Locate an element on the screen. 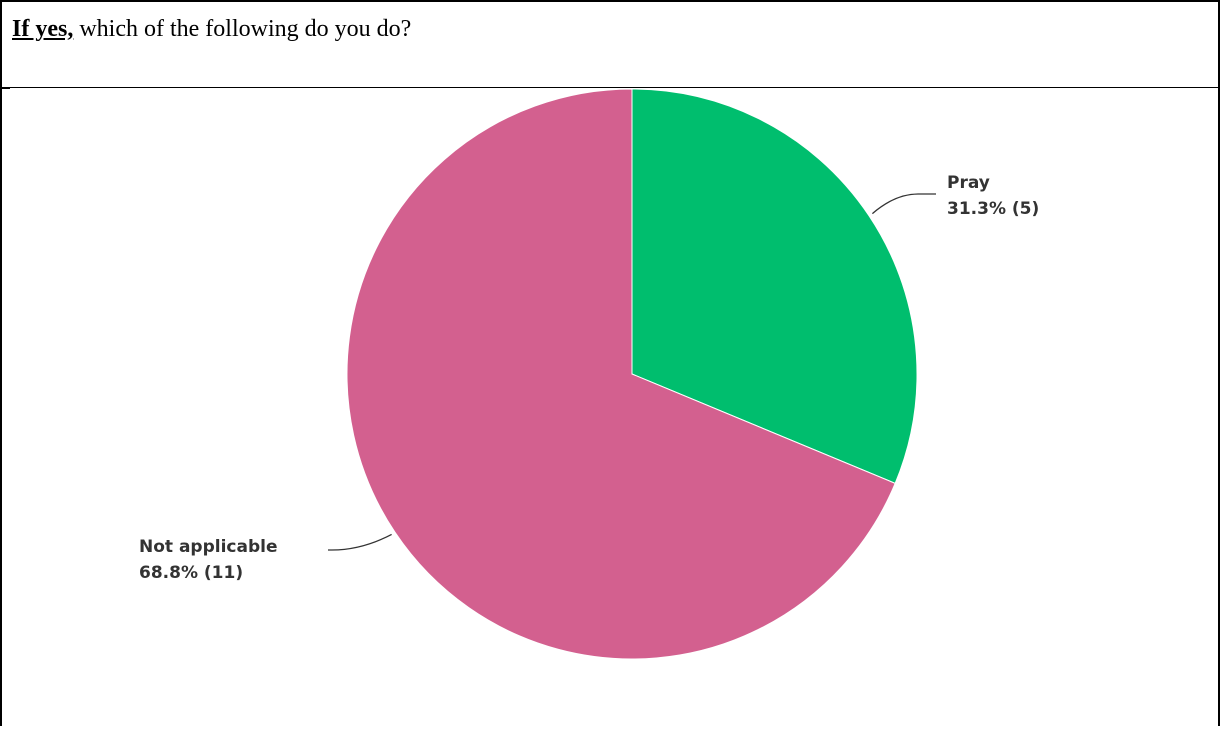 The image size is (1222, 732). slice-label-name: Pray is located at coordinates (968, 183).